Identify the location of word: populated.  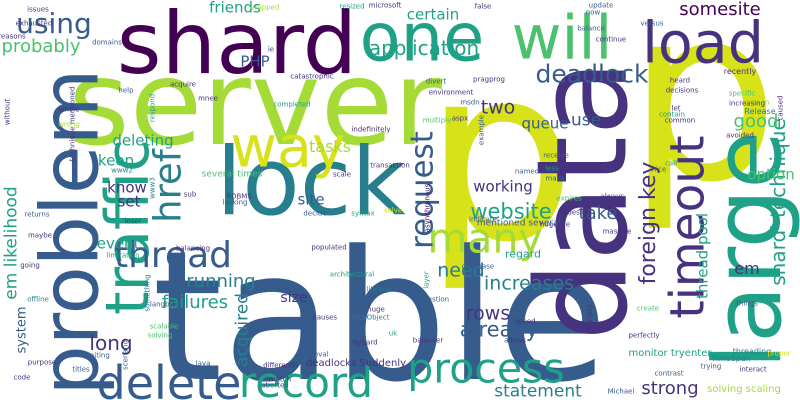
(328, 248).